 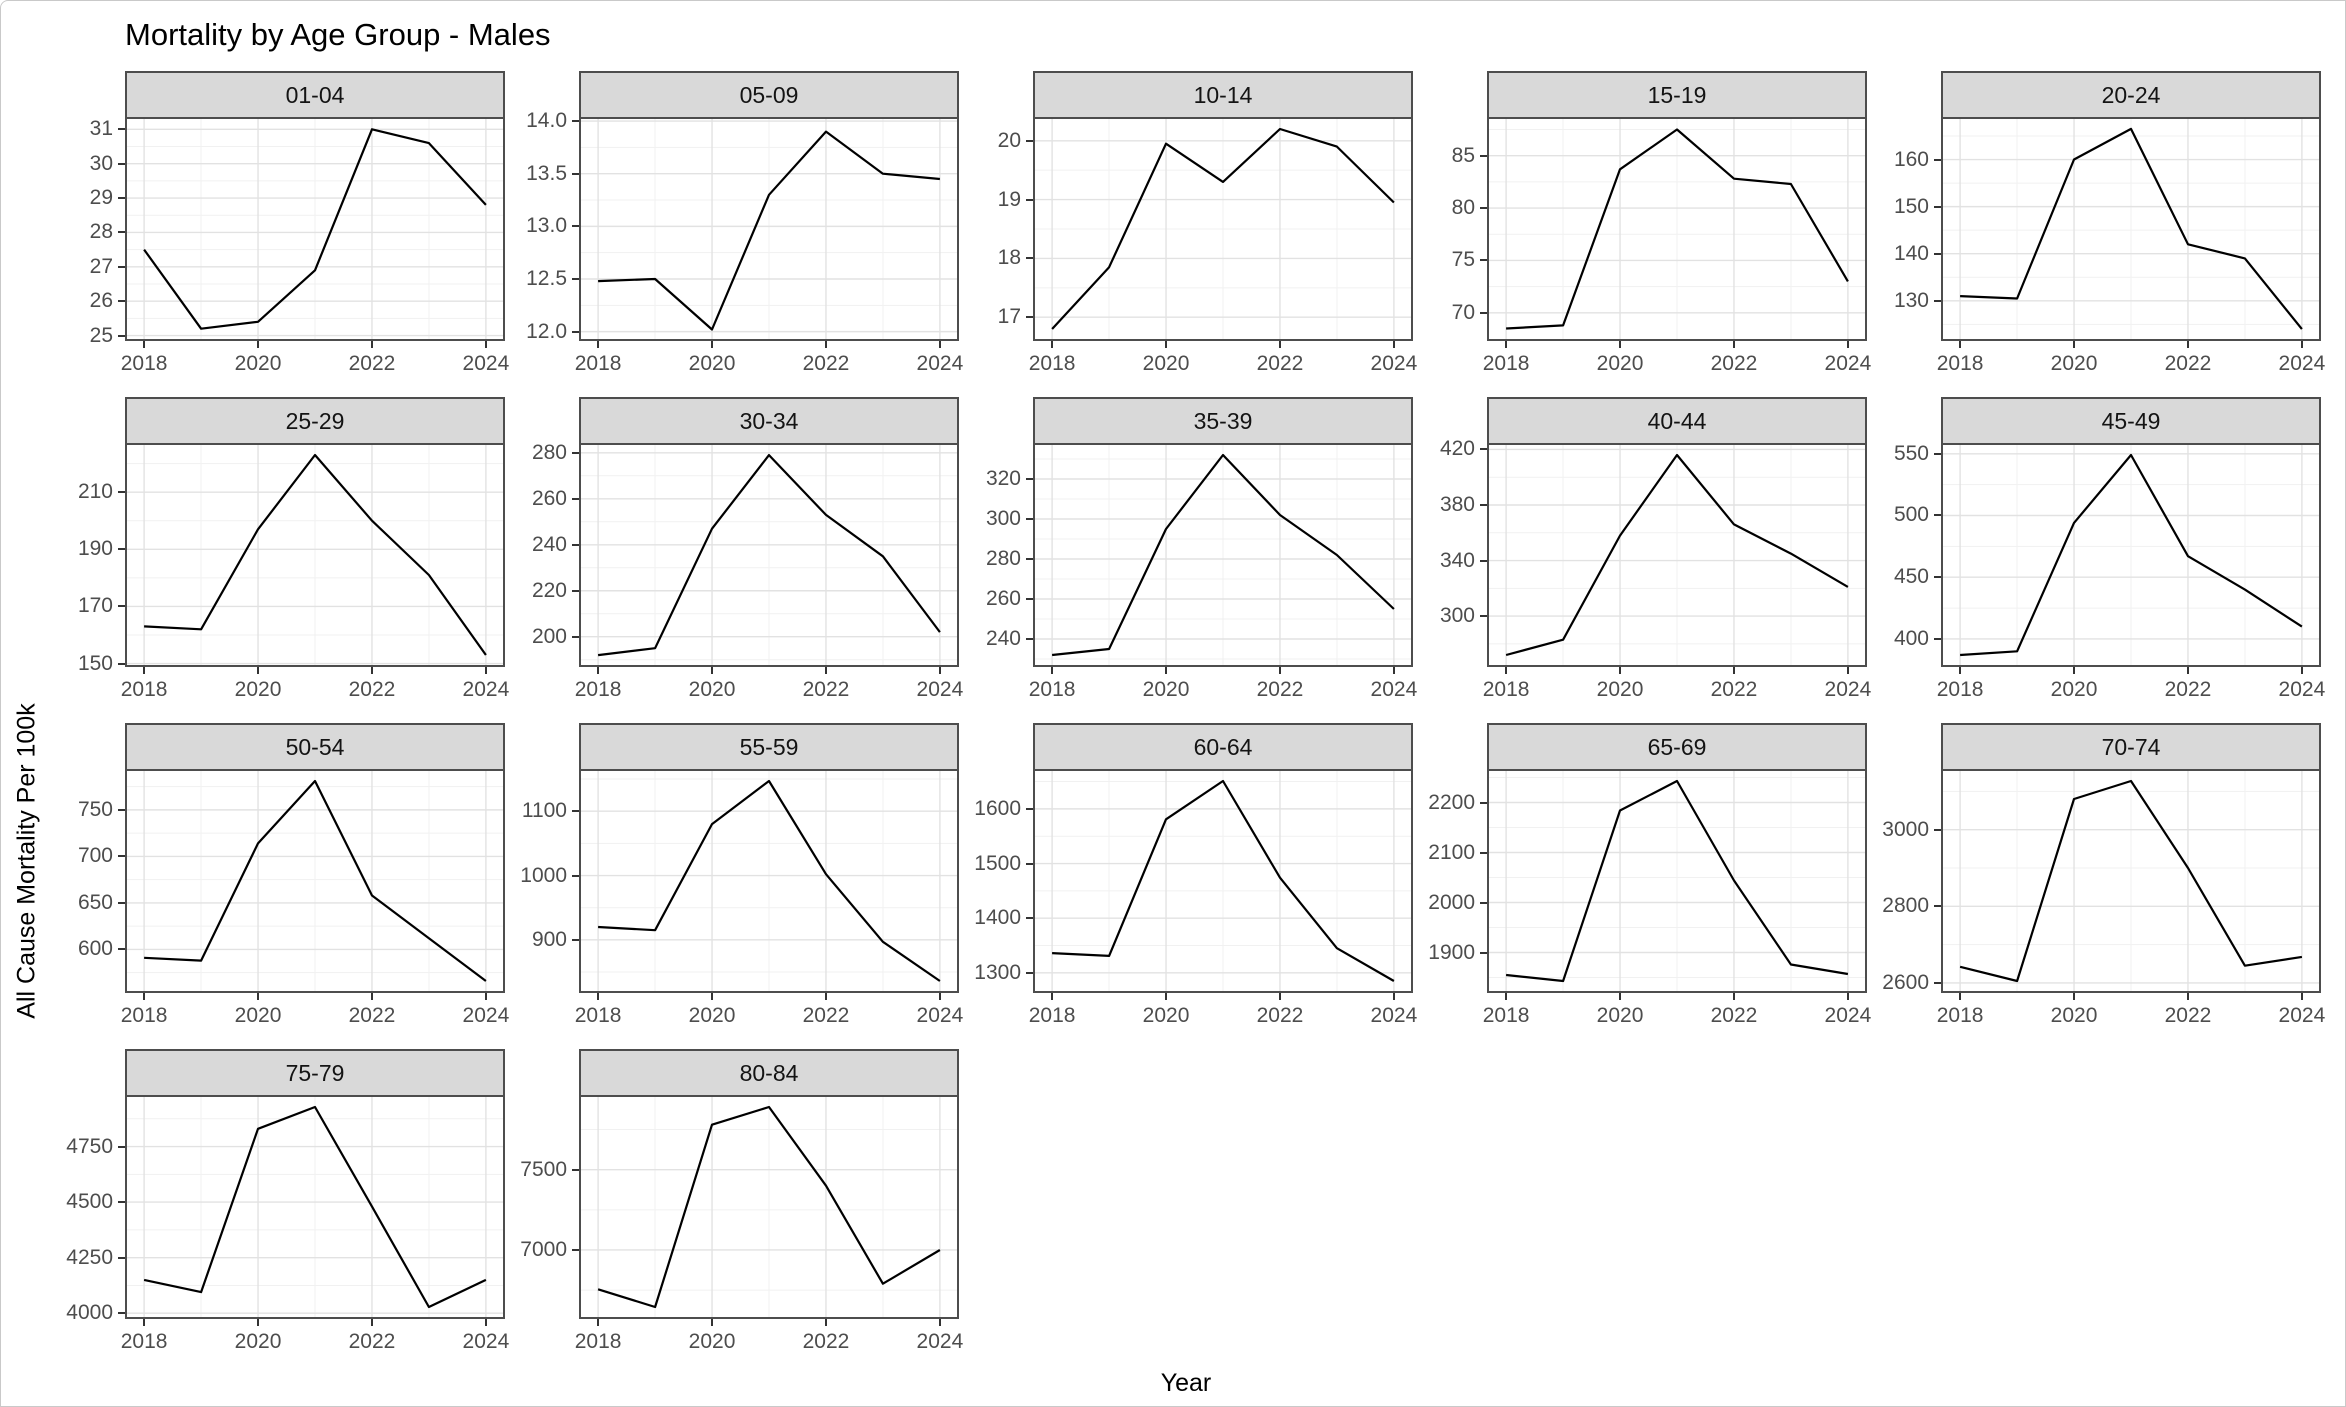 What do you see at coordinates (95, 809) in the screenshot?
I see `y-tick-label: 750` at bounding box center [95, 809].